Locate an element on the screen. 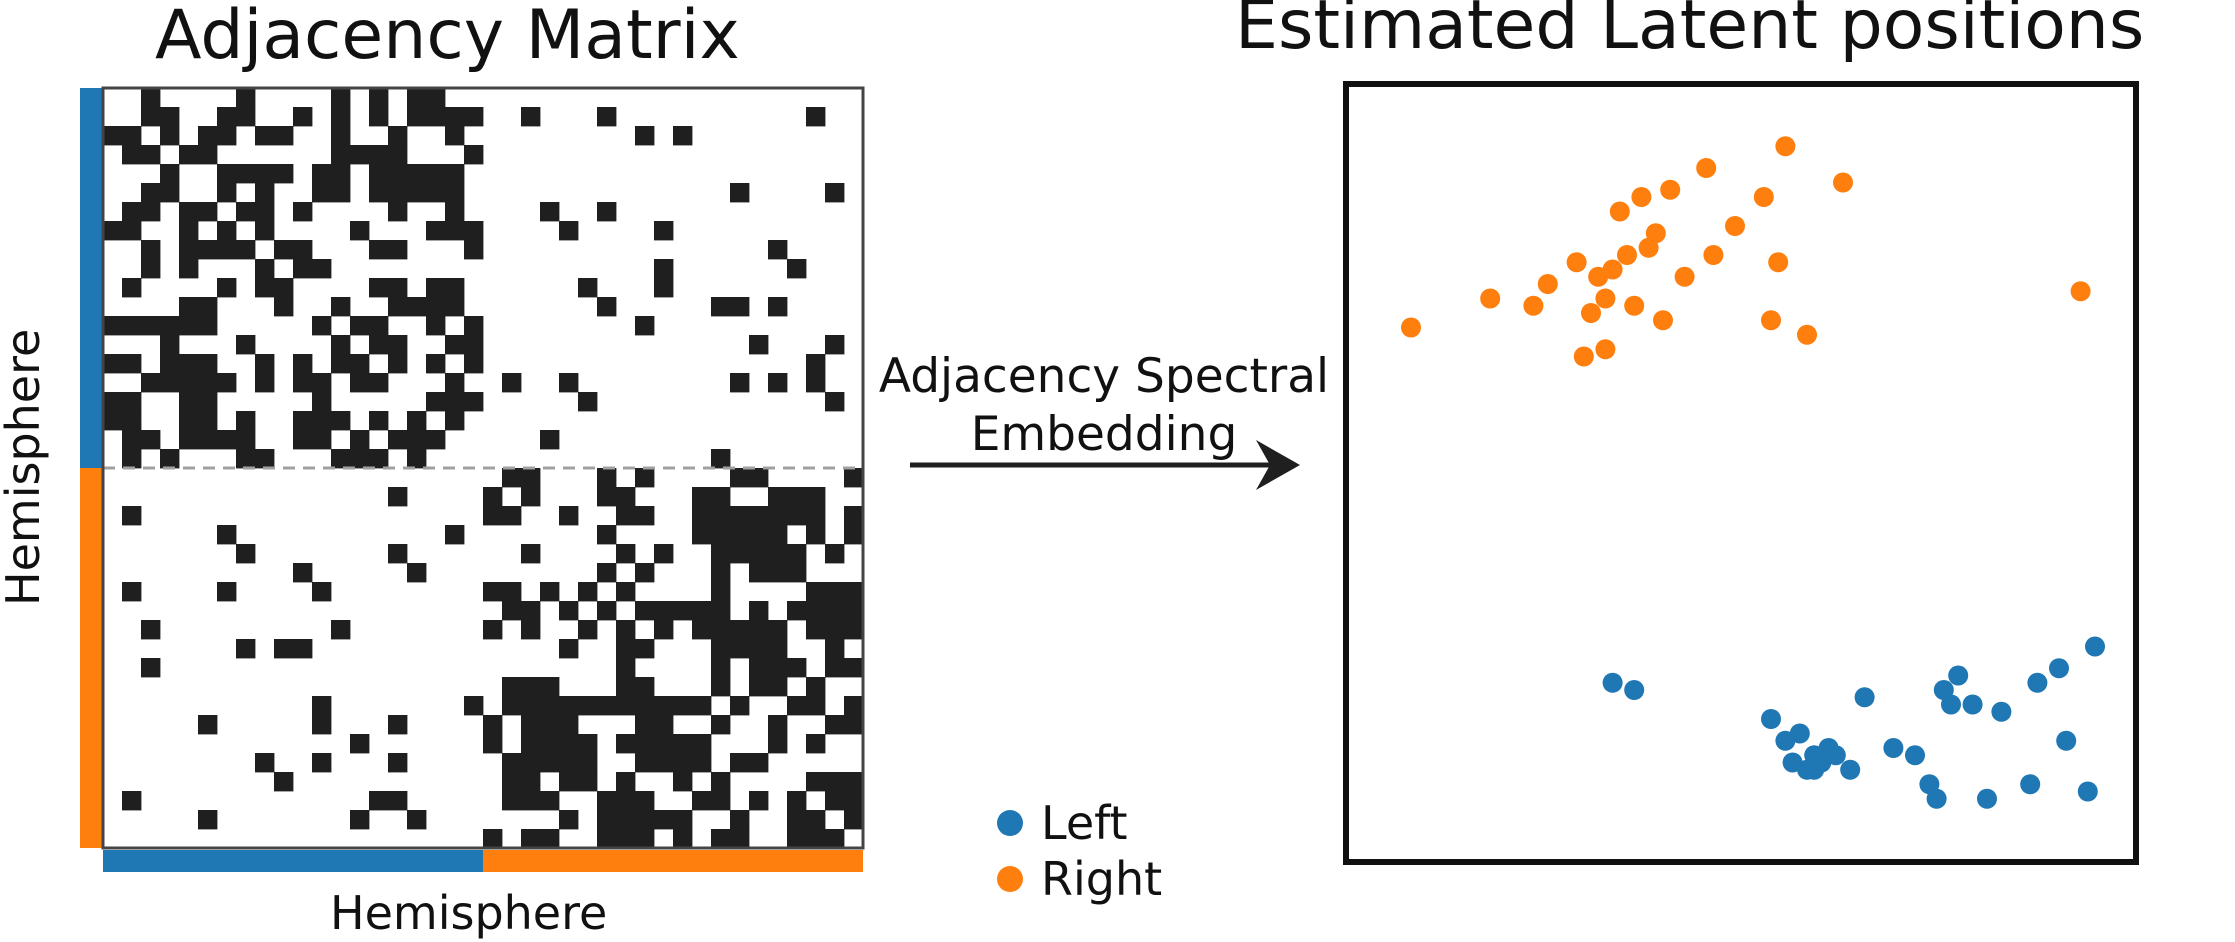  legend-item-left: Left is located at coordinates (1079, 823).